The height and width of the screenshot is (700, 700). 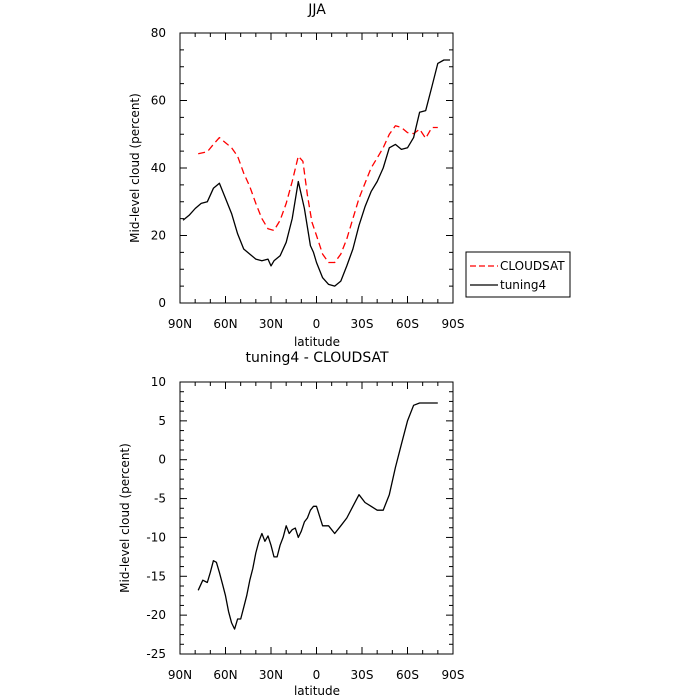 I want to click on chart-bottom-title: tuning4 - CLOUDSAT, so click(x=317, y=358).